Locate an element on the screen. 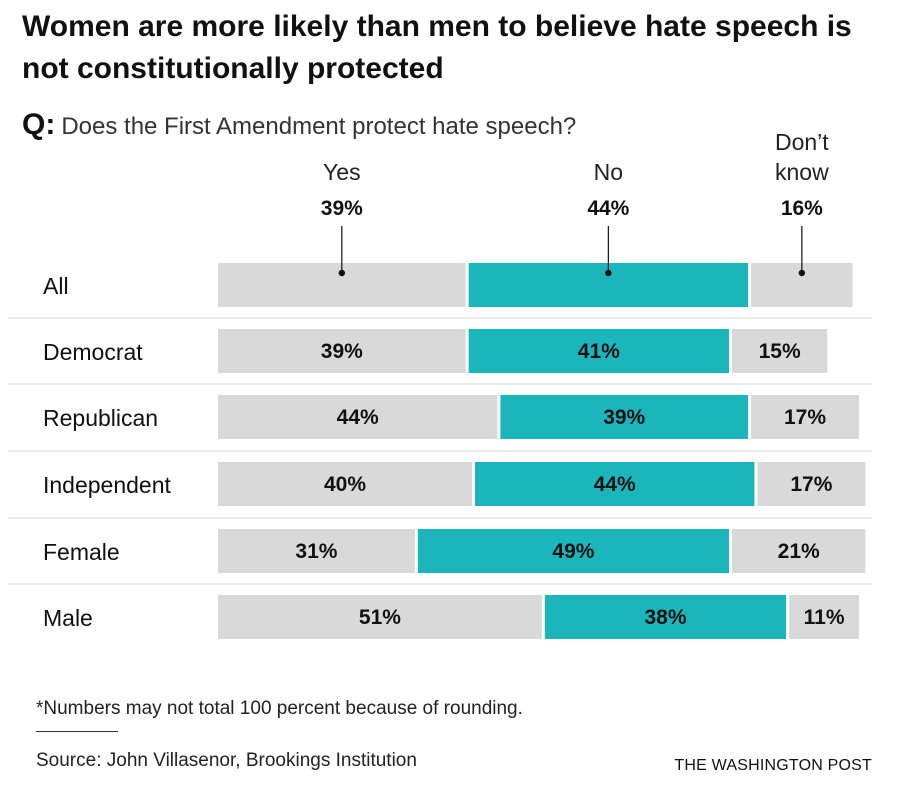 This screenshot has width=906, height=788. data-label: 40% is located at coordinates (345, 484).